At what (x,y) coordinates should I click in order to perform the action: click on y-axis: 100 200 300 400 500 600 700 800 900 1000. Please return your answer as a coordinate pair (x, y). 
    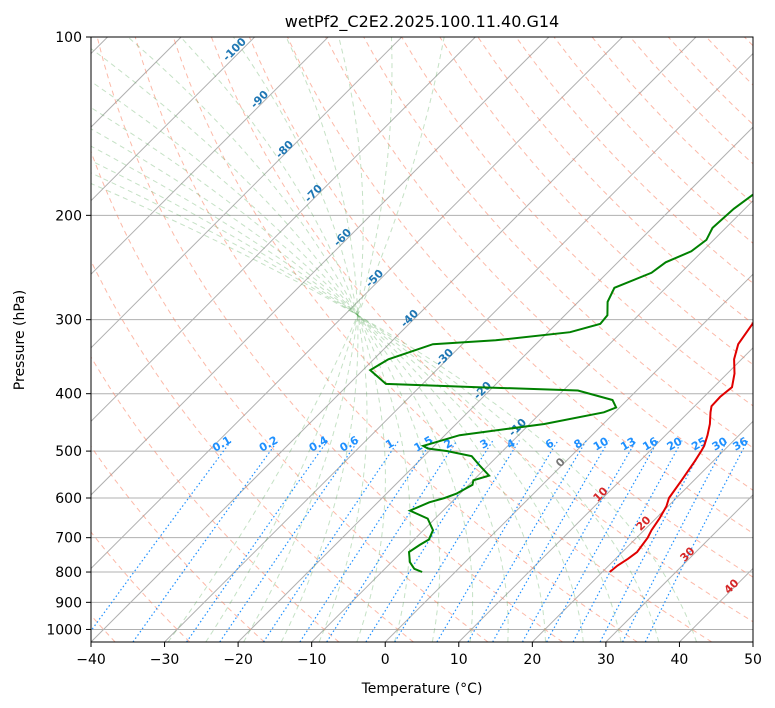
    Looking at the image, I should click on (68, 334).